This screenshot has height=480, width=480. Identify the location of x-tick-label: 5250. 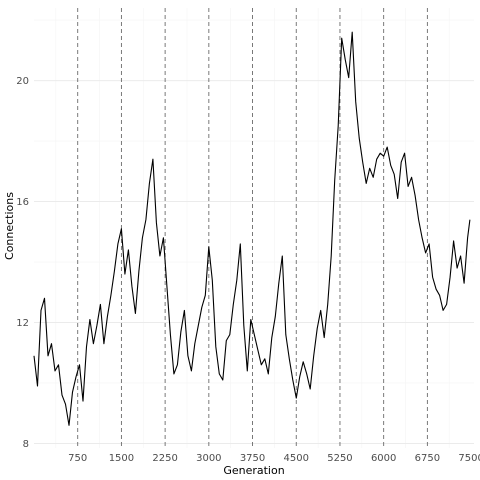
(339, 458).